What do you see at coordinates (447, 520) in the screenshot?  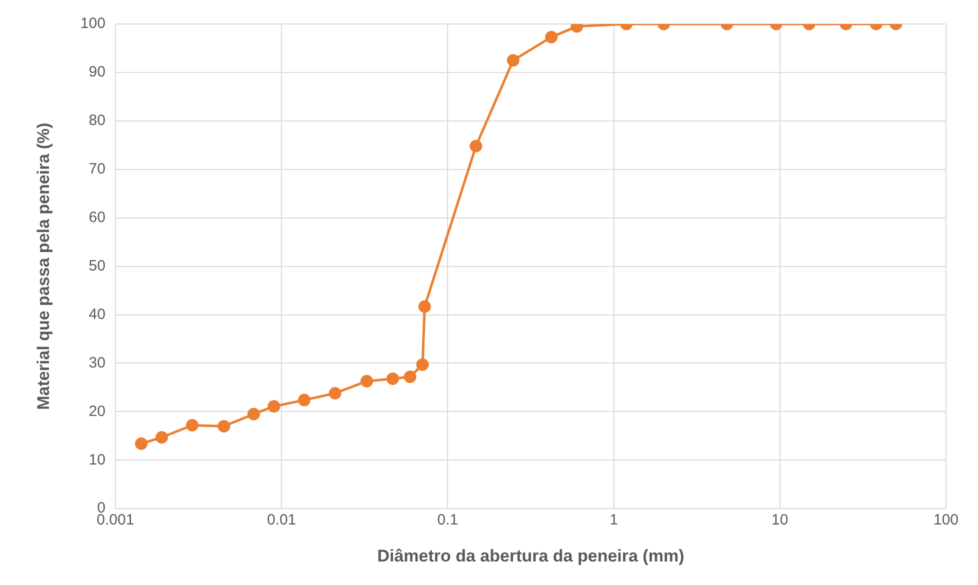 I see `x-tick-label: 0.1` at bounding box center [447, 520].